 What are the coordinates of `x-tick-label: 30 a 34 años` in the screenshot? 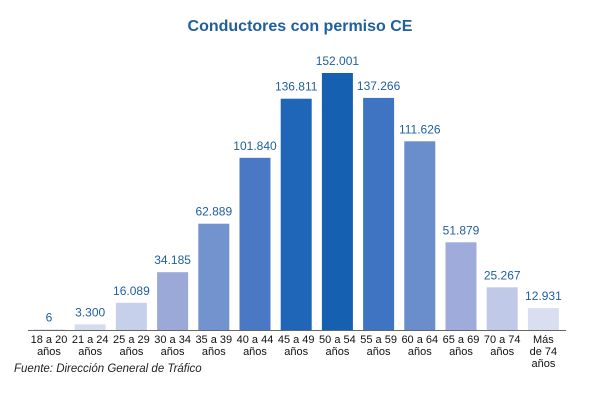 It's located at (172, 346).